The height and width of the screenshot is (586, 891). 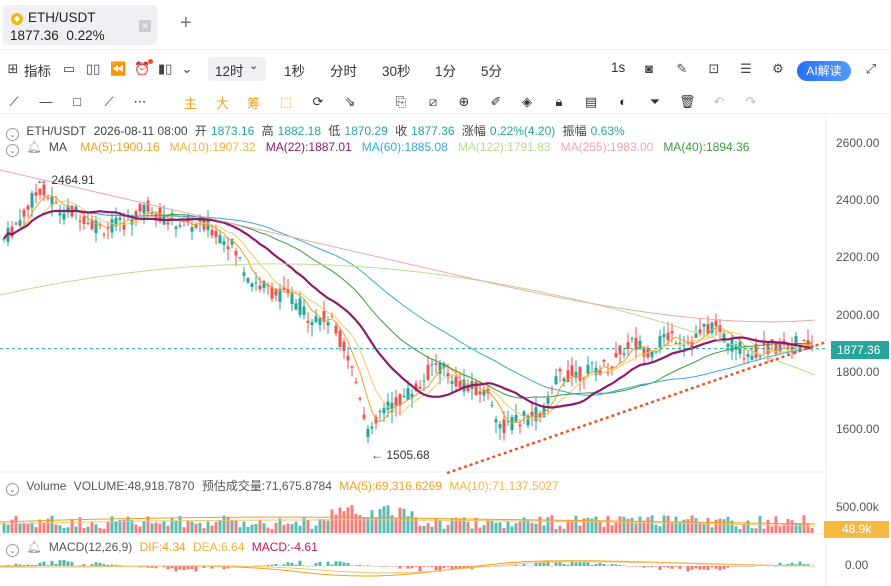 I want to click on undo-icon: ↶, so click(x=719, y=101).